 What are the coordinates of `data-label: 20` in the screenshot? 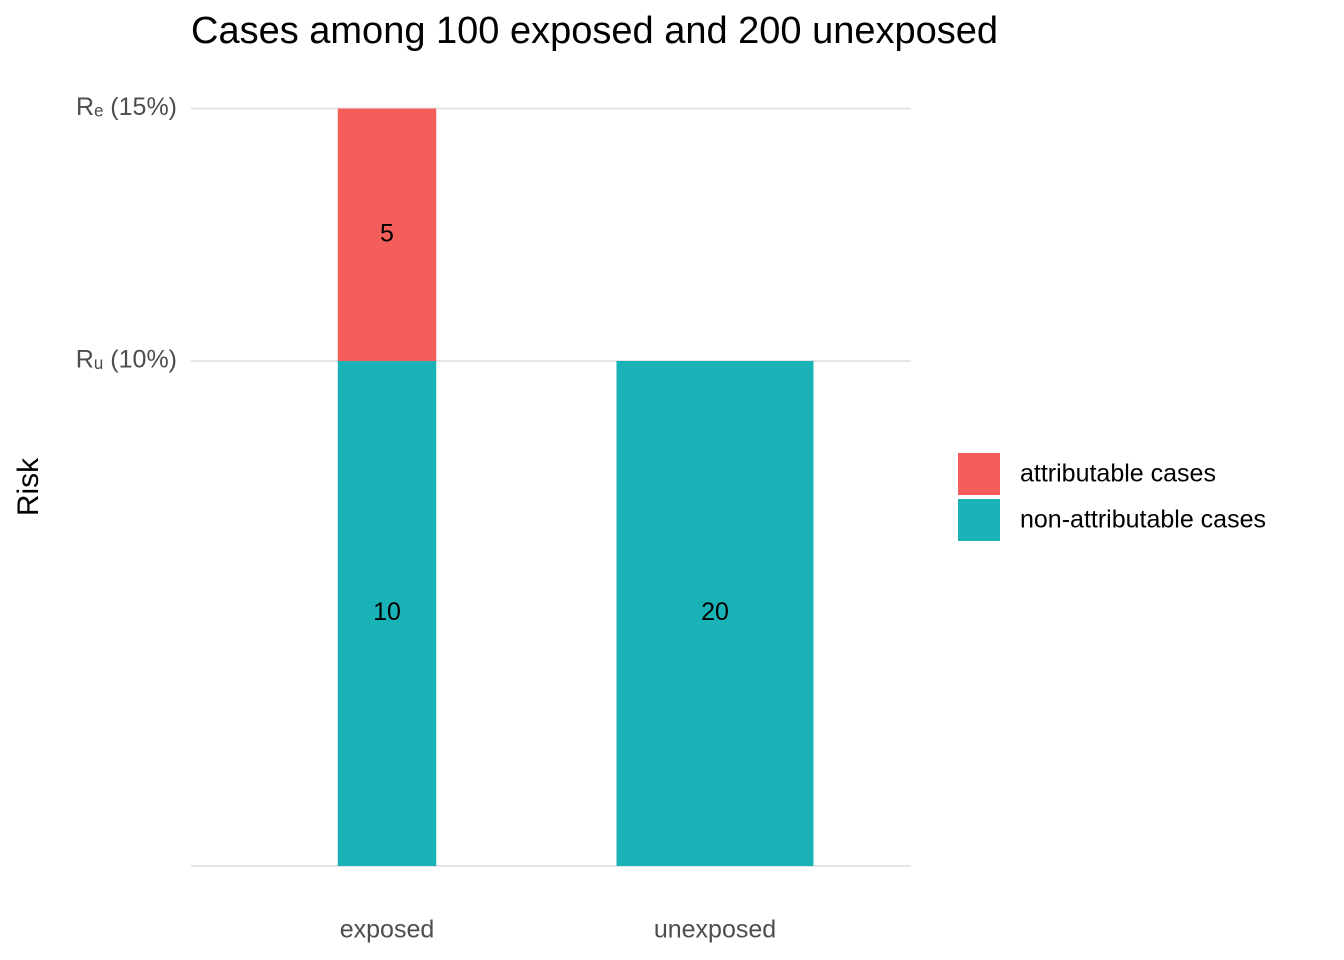 It's located at (715, 612).